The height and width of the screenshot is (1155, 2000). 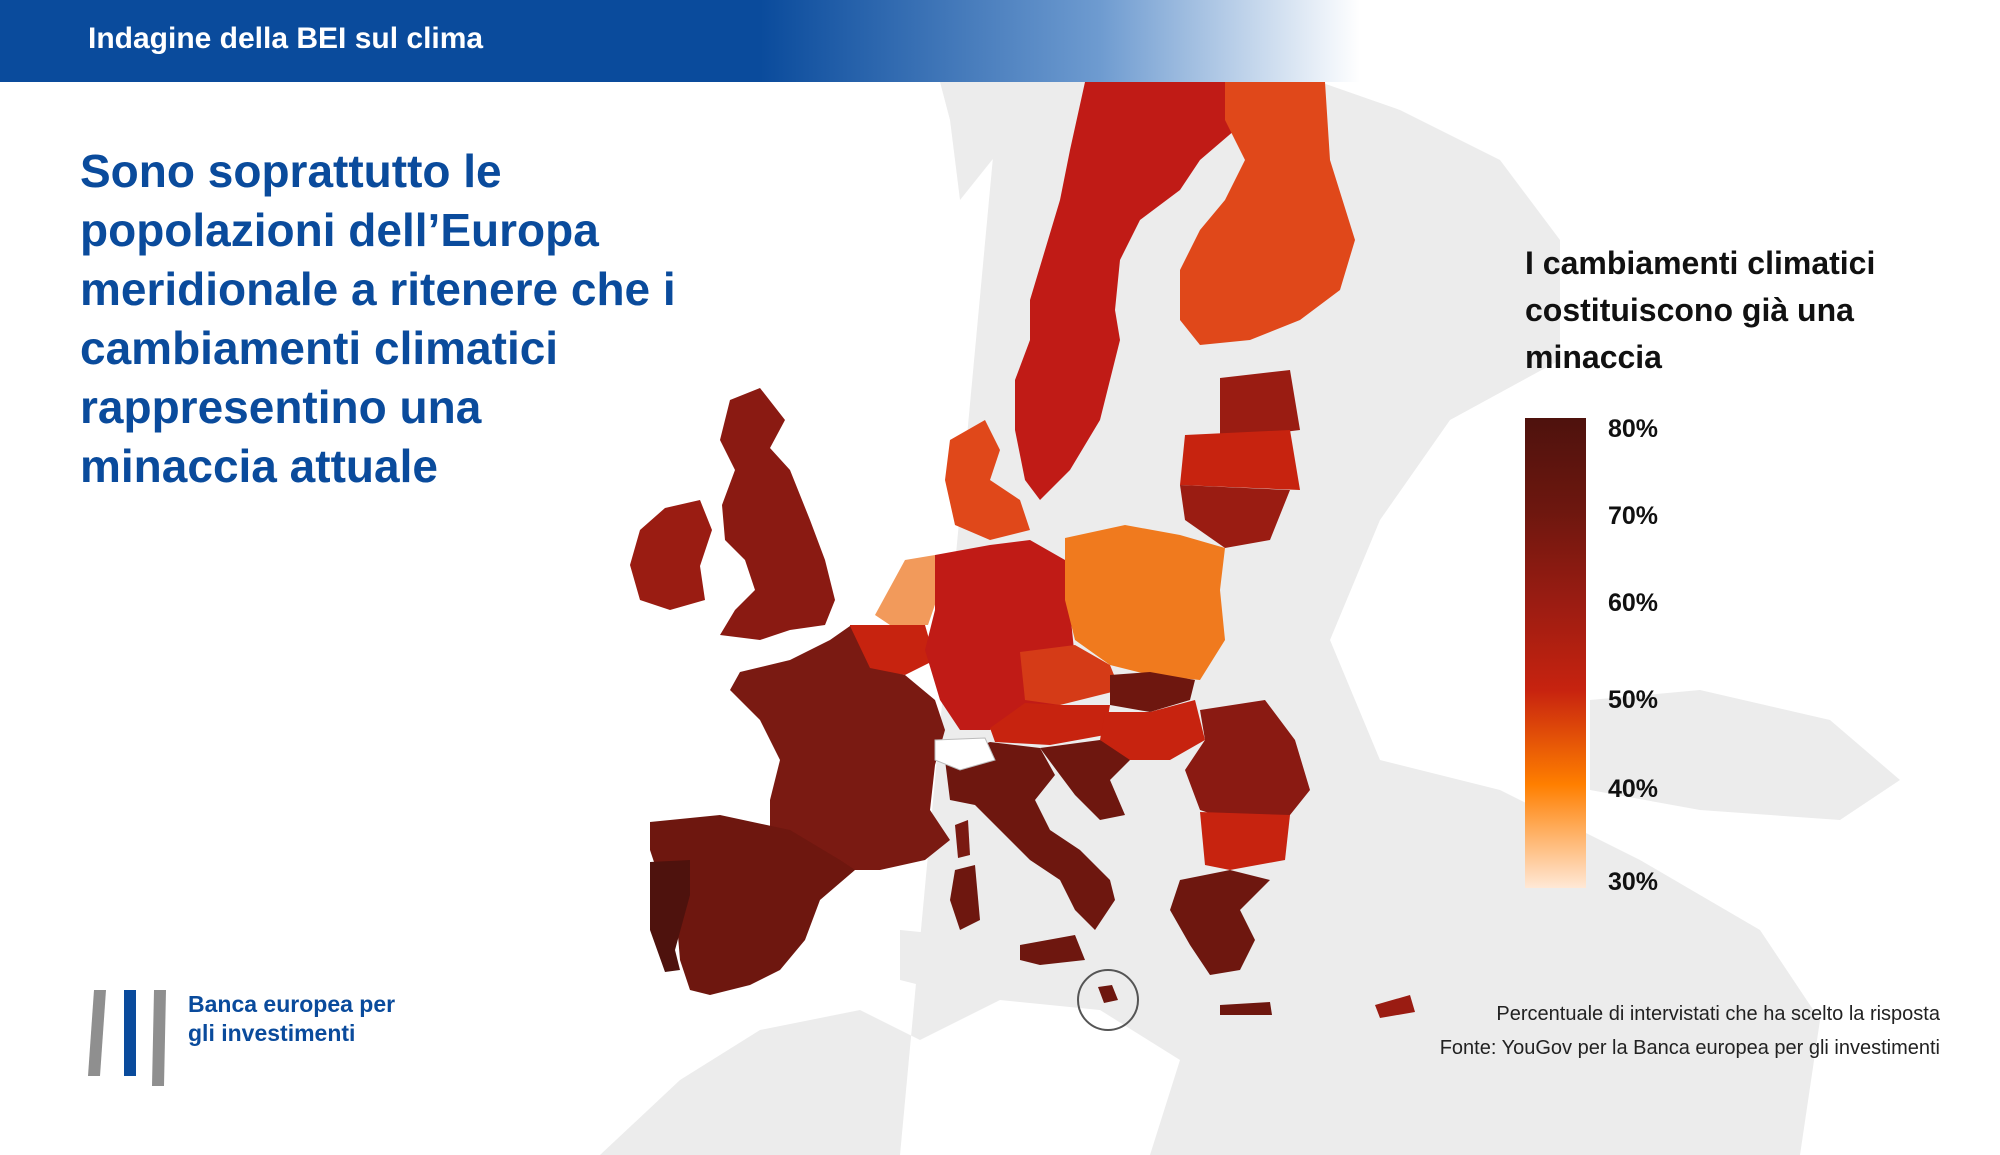 What do you see at coordinates (1633, 882) in the screenshot?
I see `legend-tick-30: 30%` at bounding box center [1633, 882].